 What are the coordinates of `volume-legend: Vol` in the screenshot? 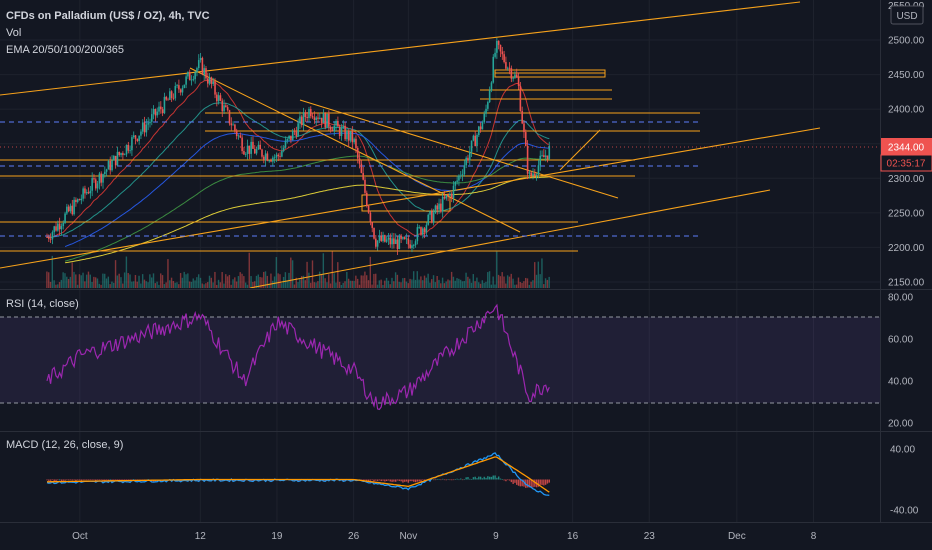 It's located at (13, 33).